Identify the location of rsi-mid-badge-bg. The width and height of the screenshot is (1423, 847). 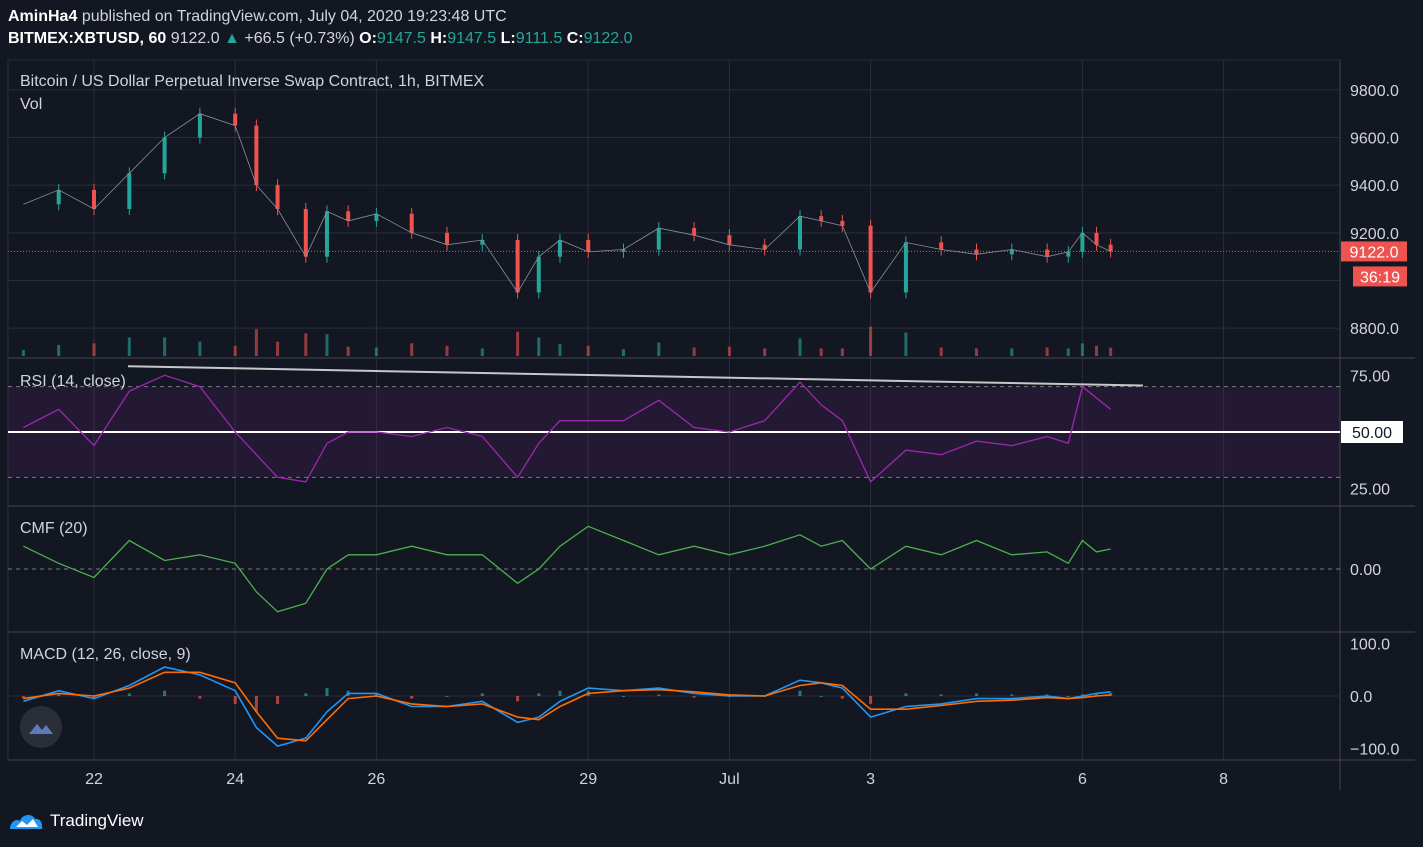
(1372, 432).